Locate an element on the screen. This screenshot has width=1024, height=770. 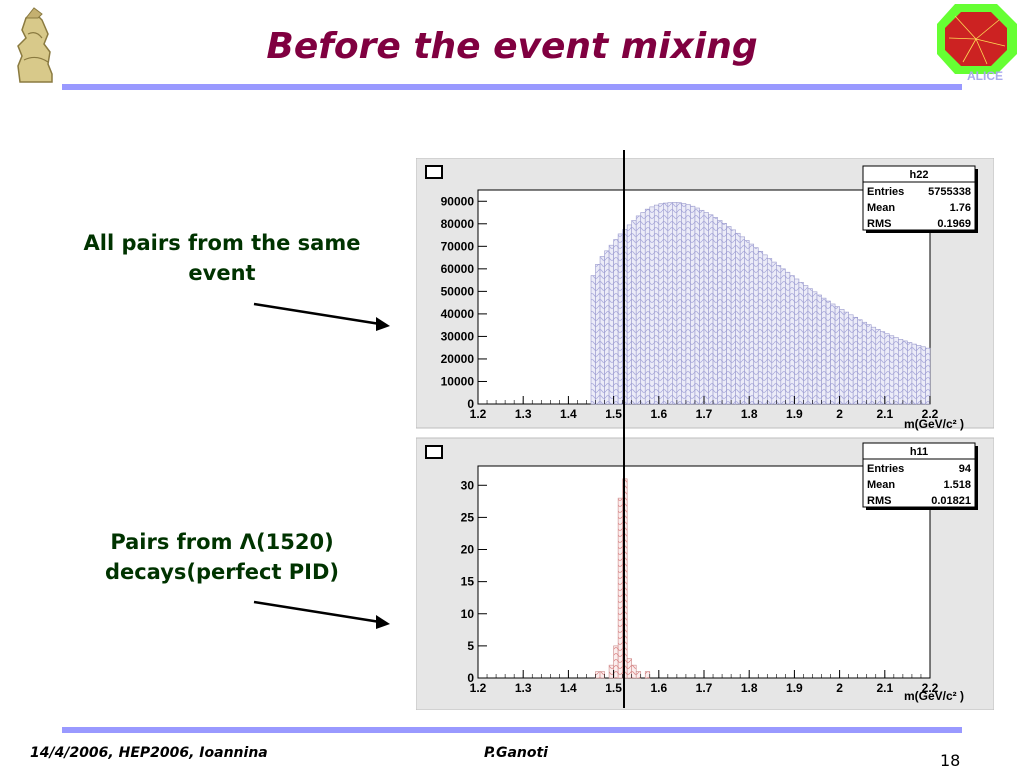
stats-value: 0.01821 is located at coordinates (951, 501).